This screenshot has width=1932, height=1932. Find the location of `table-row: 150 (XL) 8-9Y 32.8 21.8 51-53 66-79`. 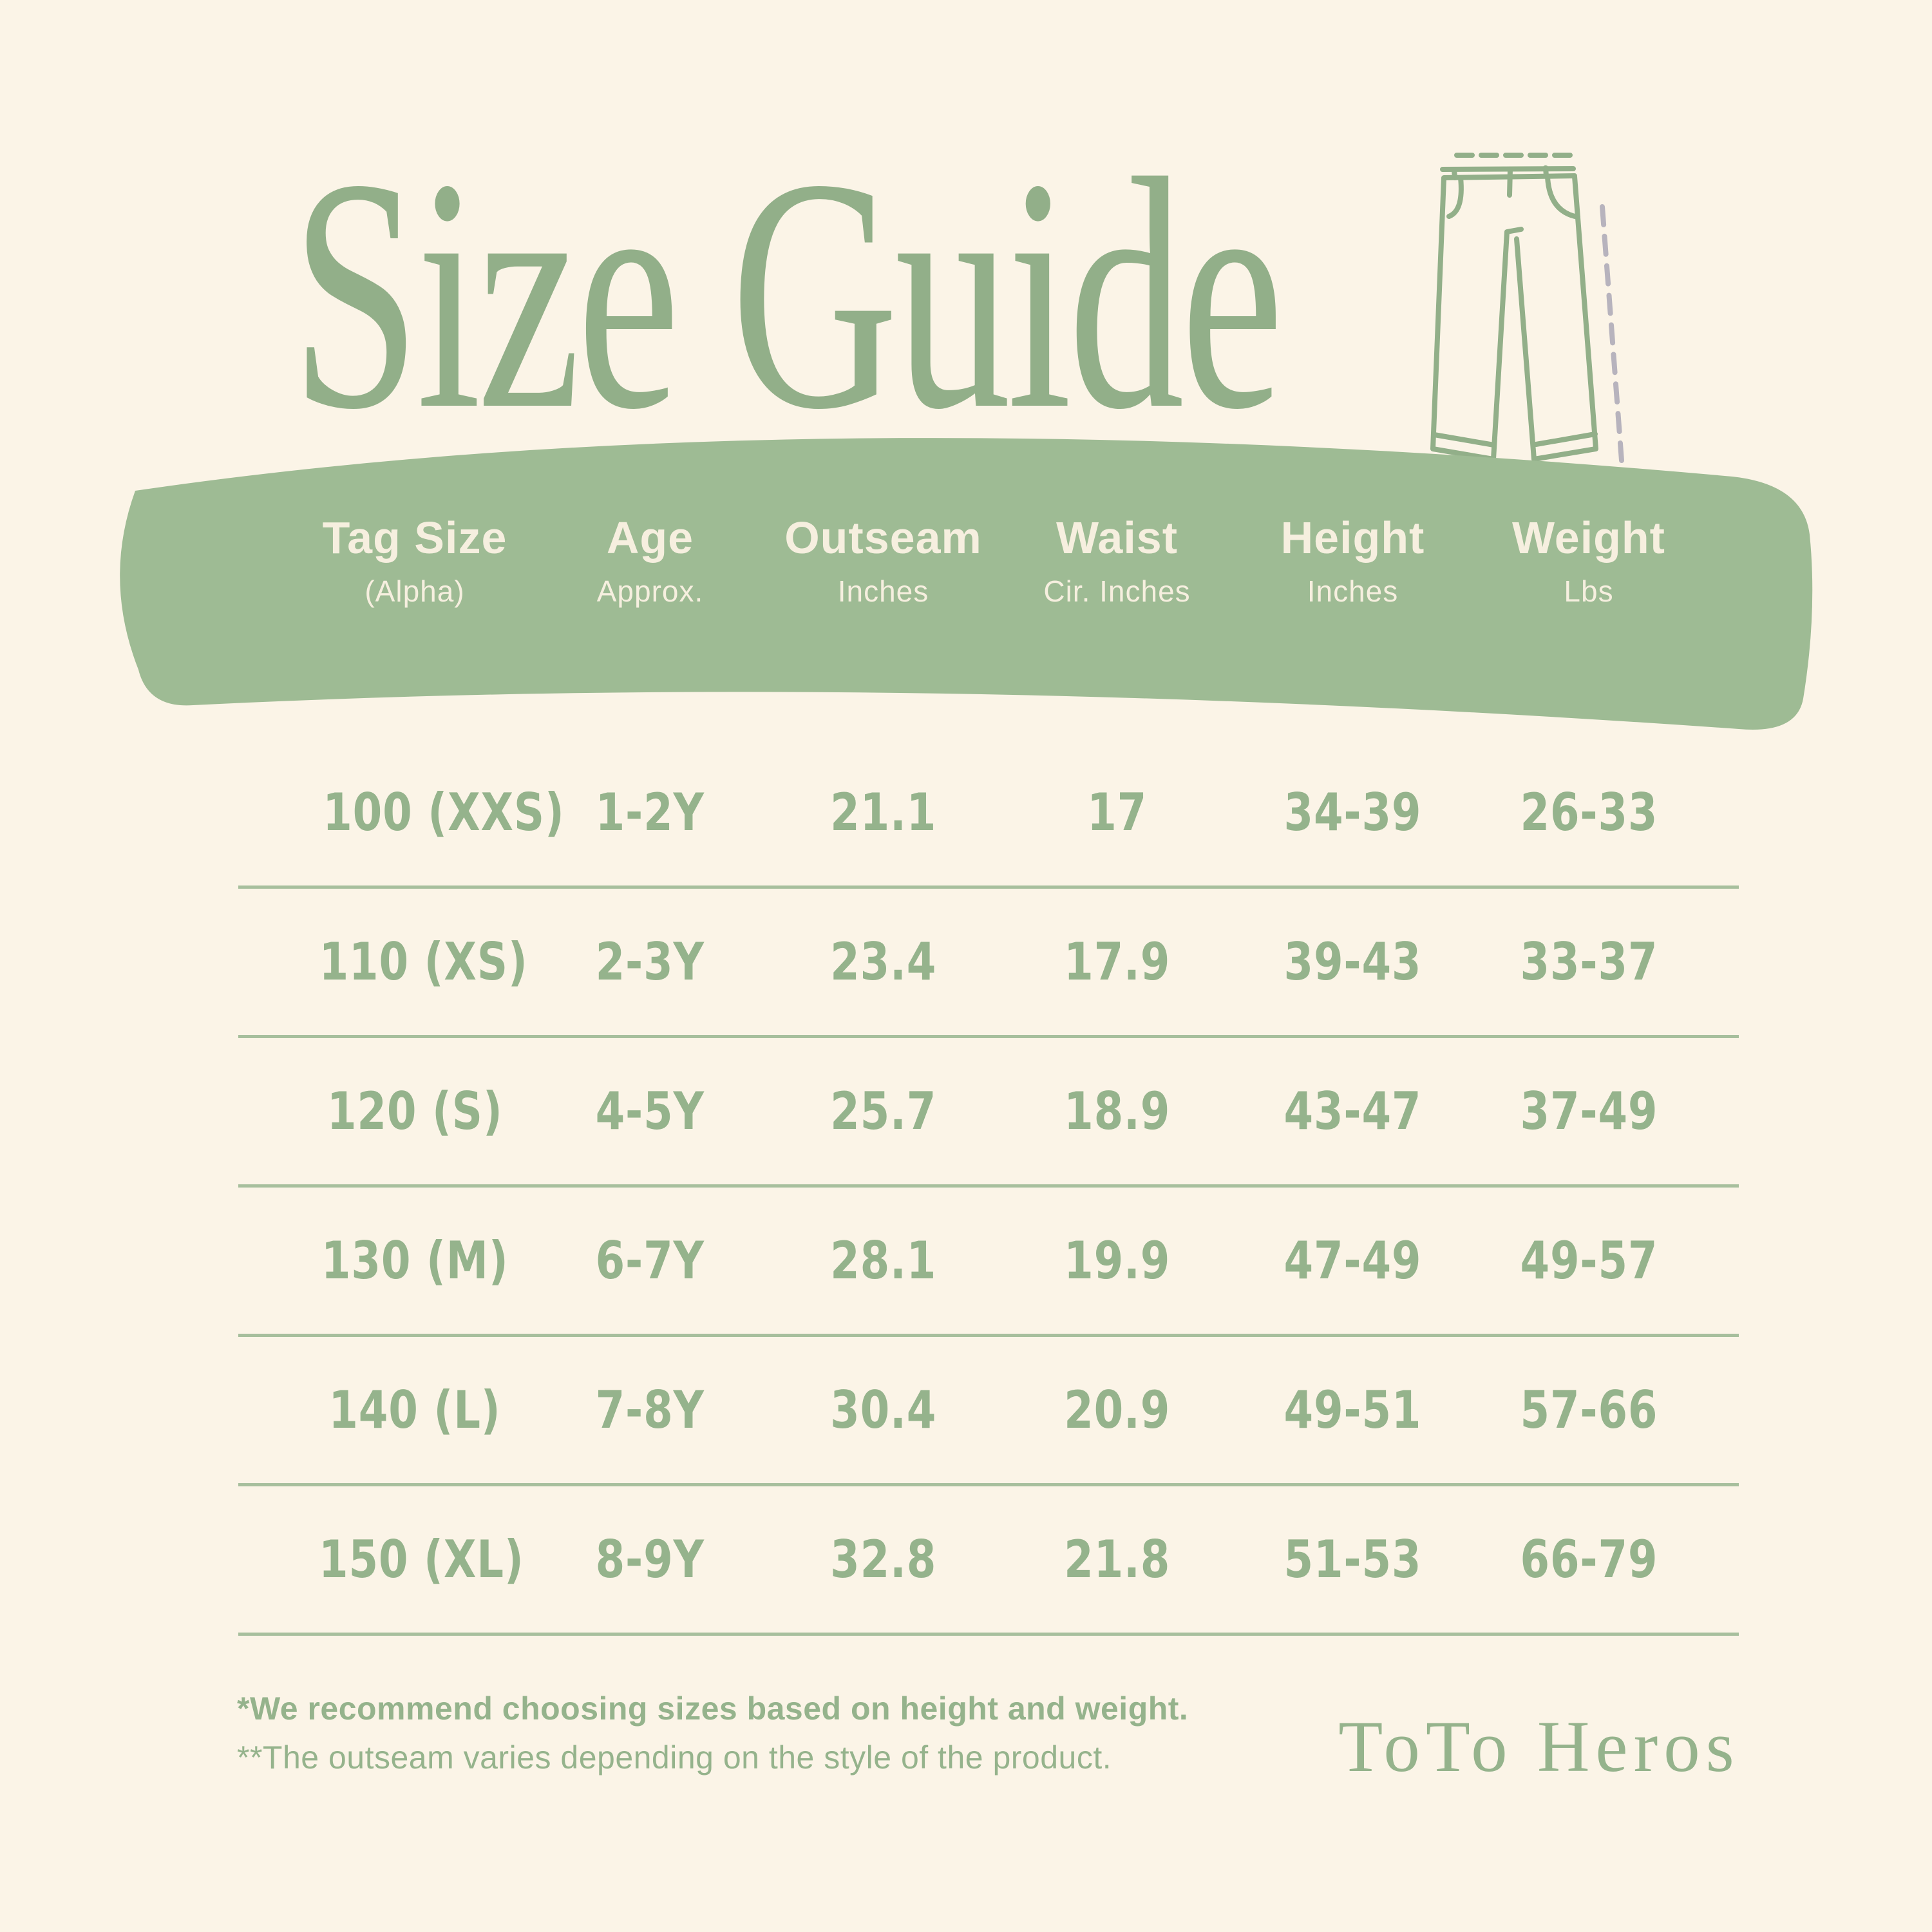

table-row: 150 (XL) 8-9Y 32.8 21.8 51-53 66-79 is located at coordinates (988, 1561).